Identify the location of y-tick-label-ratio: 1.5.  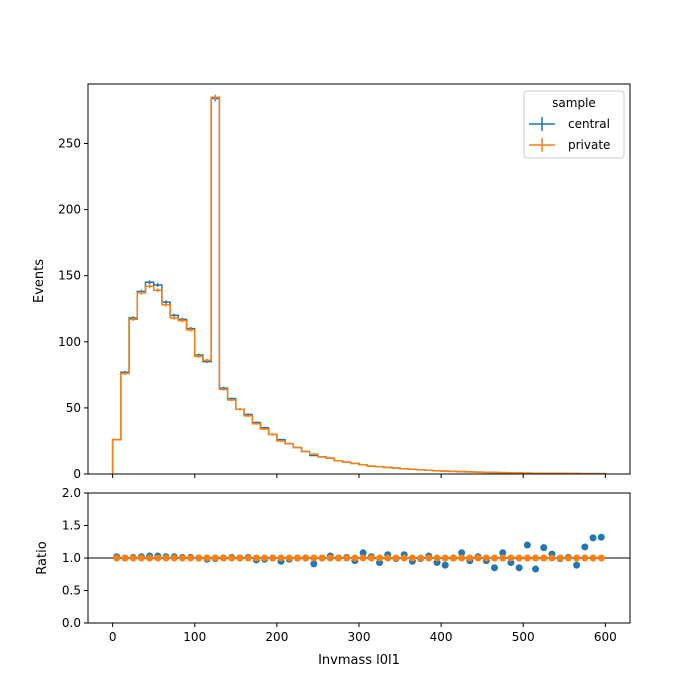
(71, 526).